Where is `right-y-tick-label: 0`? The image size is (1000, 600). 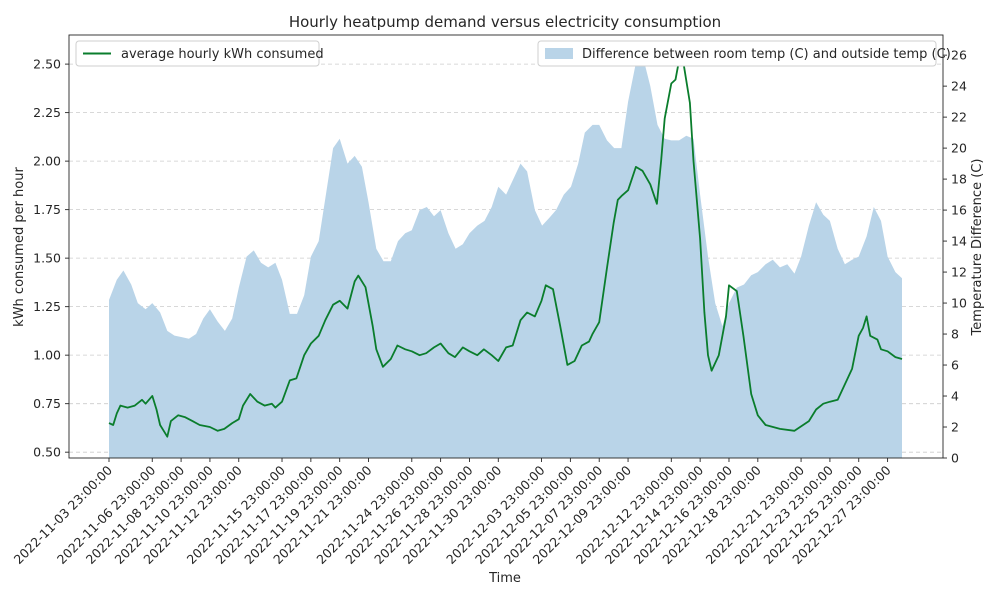
right-y-tick-label: 0 is located at coordinates (955, 458).